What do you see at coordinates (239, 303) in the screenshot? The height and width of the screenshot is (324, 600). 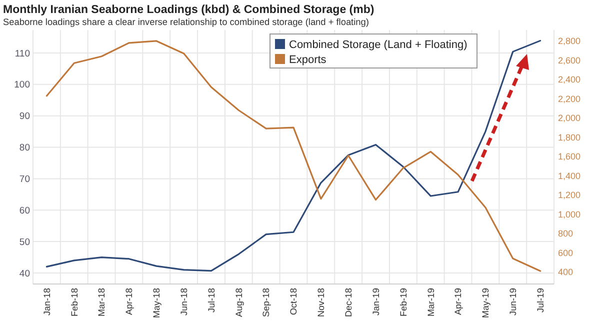 I see `x-tick-label: Aug-18` at bounding box center [239, 303].